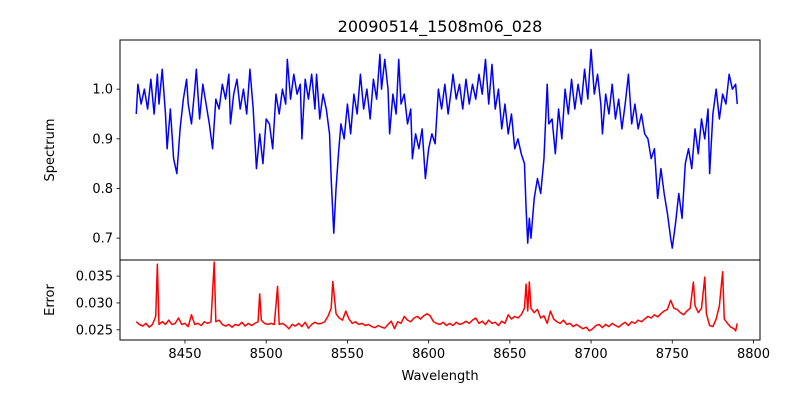  What do you see at coordinates (266, 354) in the screenshot?
I see `bottom-xtick-label: 8500` at bounding box center [266, 354].